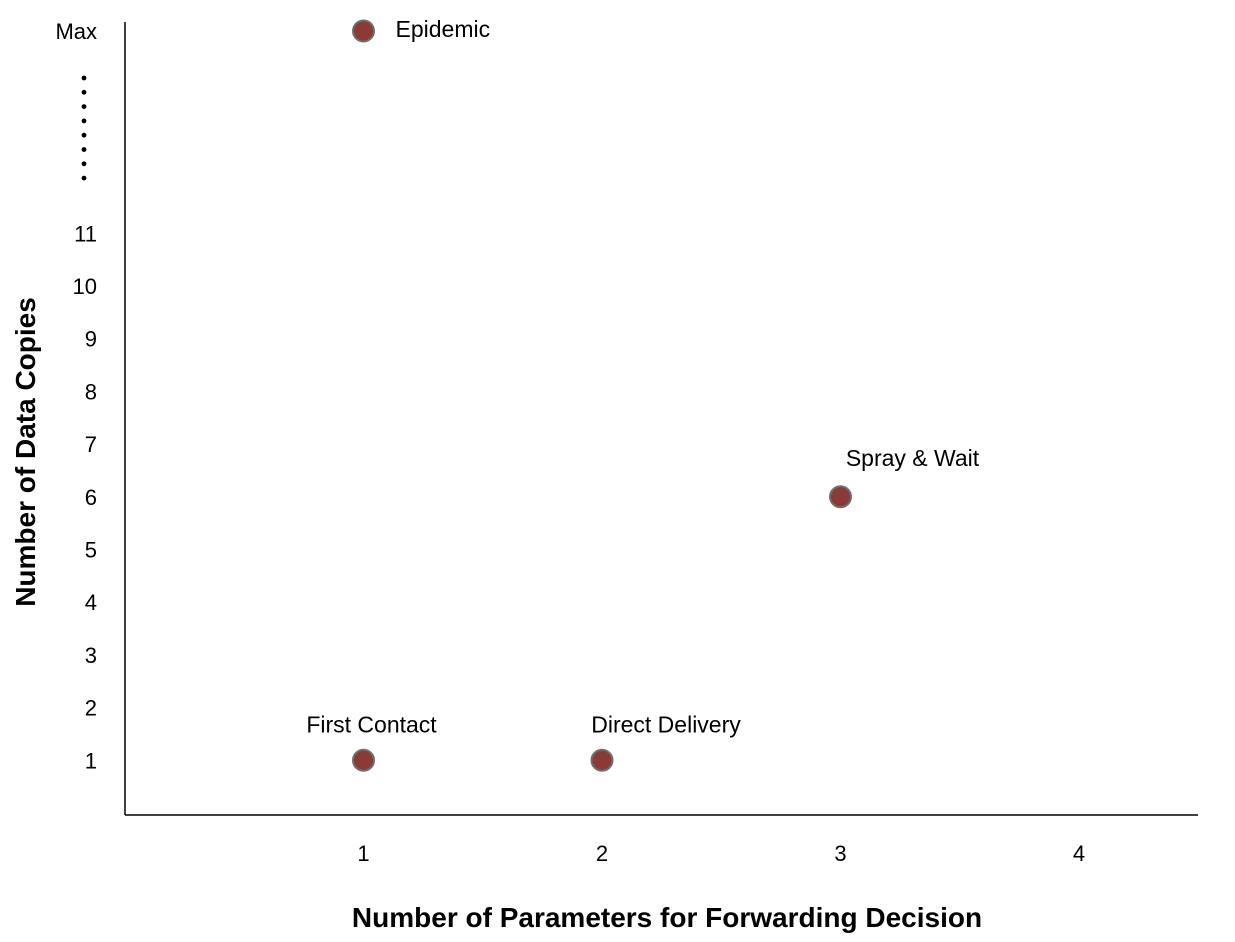 This screenshot has height=942, width=1235. I want to click on y-tick-label: 6, so click(91, 497).